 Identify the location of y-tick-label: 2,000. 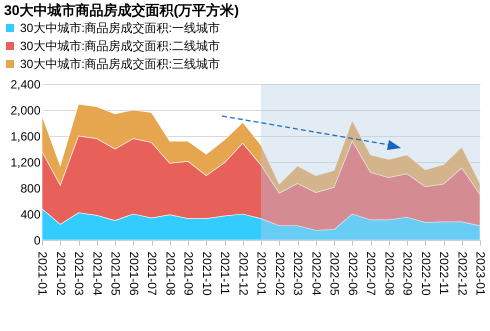
(25, 111).